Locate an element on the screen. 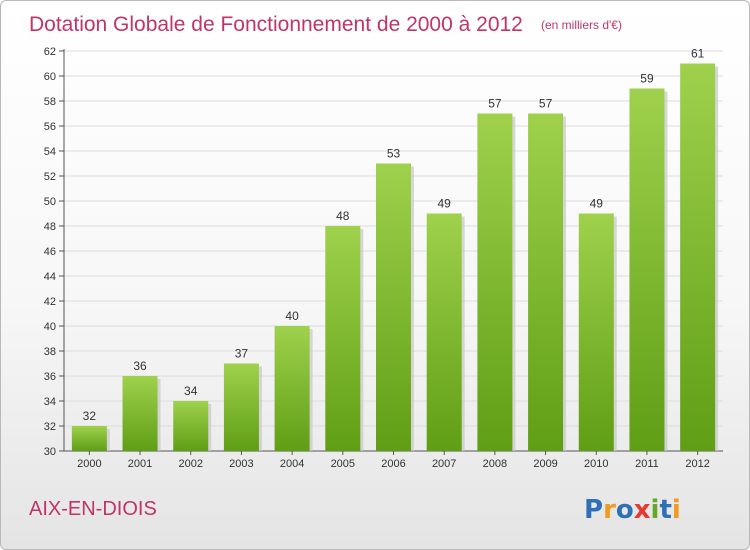 Image resolution: width=750 pixels, height=550 pixels. y-tick-label: 48 is located at coordinates (50, 227).